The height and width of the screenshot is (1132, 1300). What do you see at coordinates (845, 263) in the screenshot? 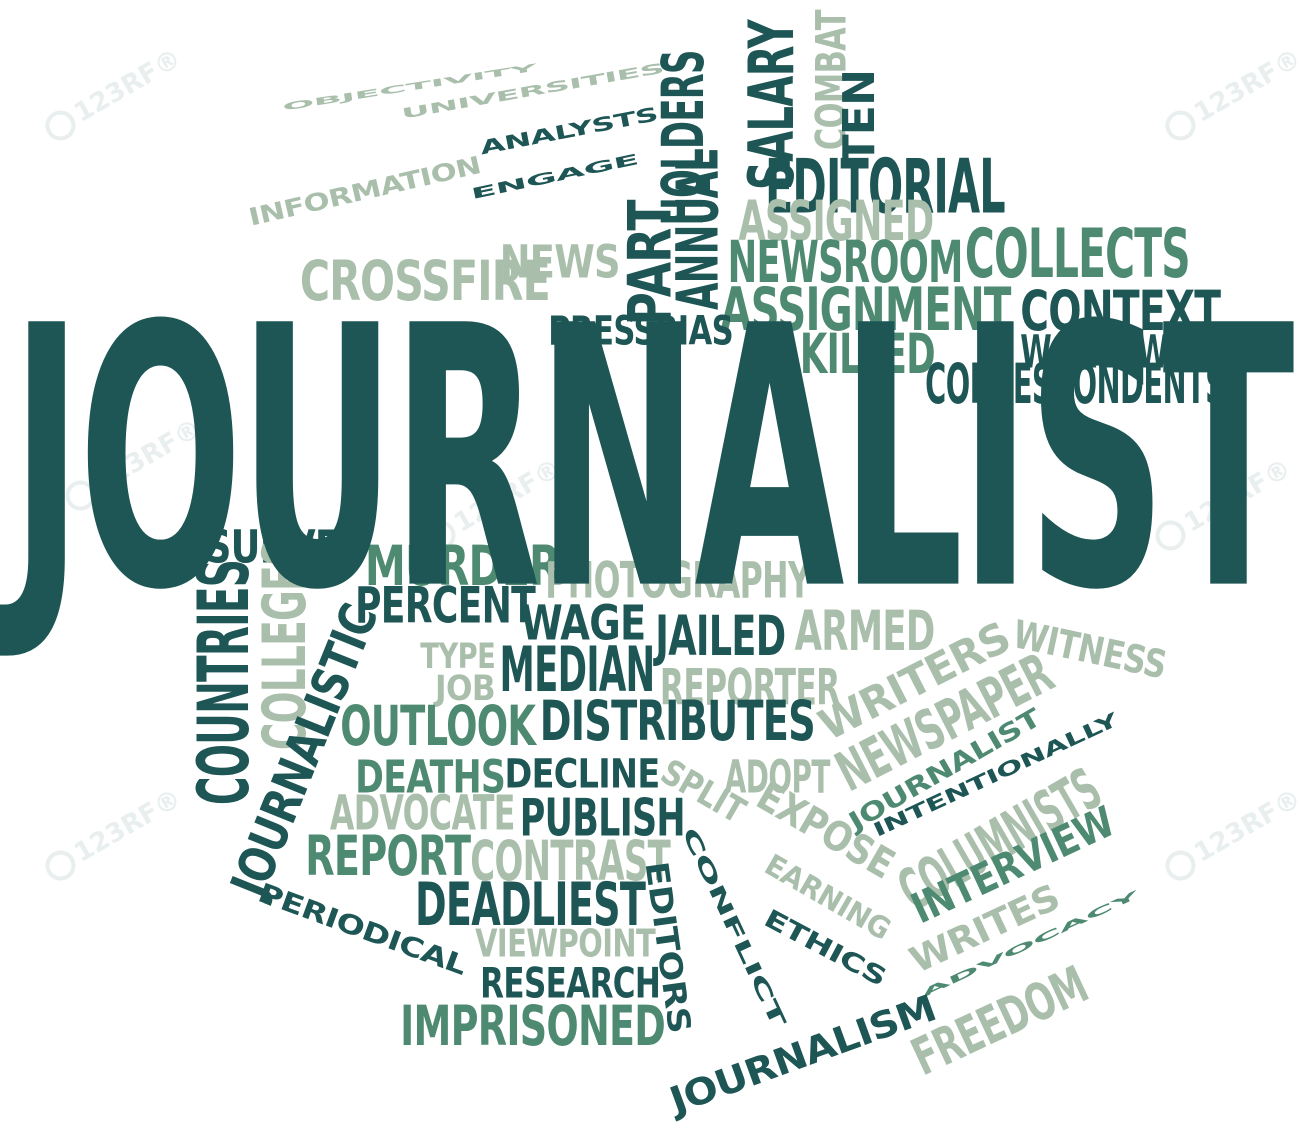
I see `word-newsroom: NEWSROOM` at bounding box center [845, 263].